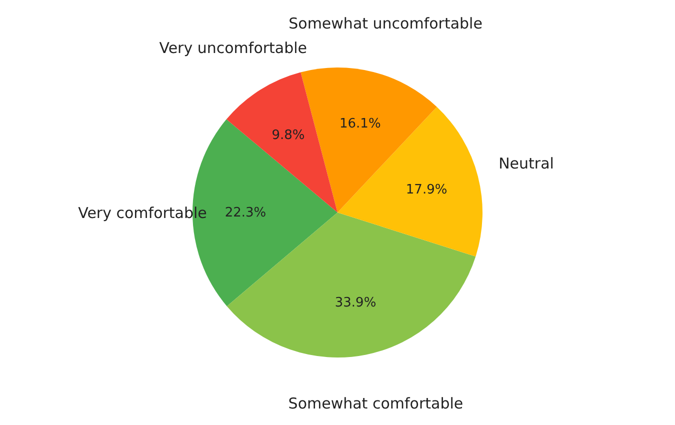  What do you see at coordinates (355, 303) in the screenshot?
I see `data-label: 33.9%` at bounding box center [355, 303].